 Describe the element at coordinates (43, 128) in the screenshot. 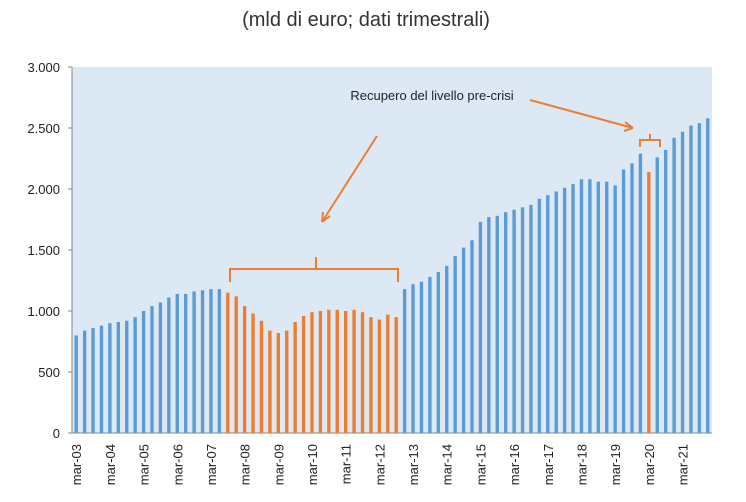

I see `y-tick-label: 2.500` at that location.